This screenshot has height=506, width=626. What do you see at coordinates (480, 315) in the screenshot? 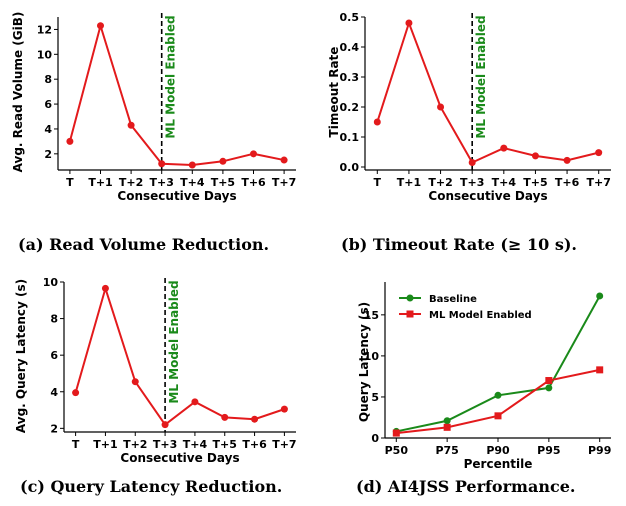
I see `legend-label: ML Model Enabled` at bounding box center [480, 315].